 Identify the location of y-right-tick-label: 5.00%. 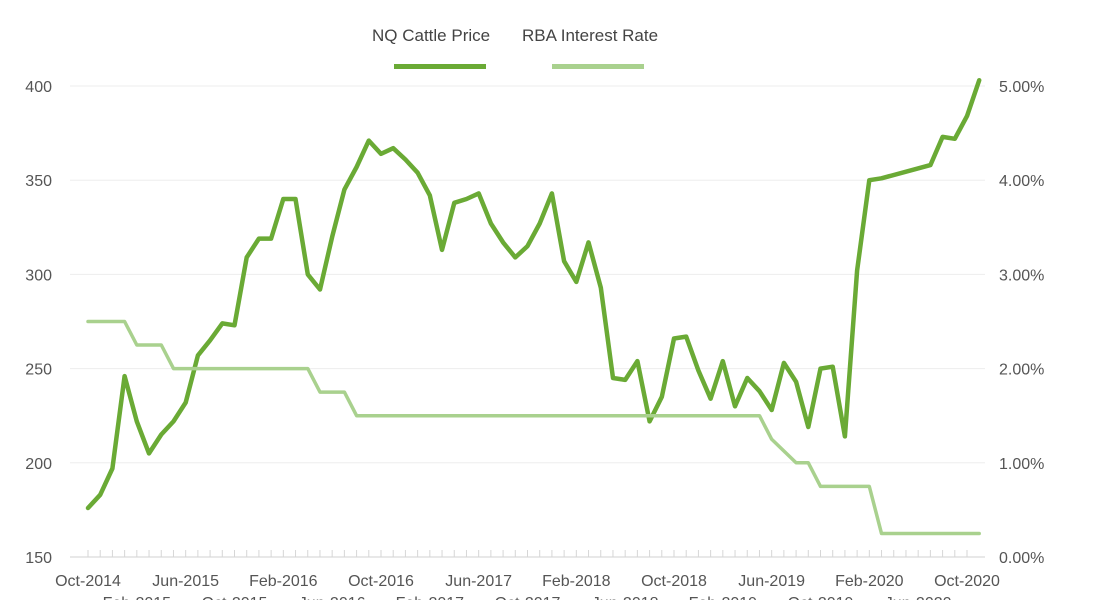
(1021, 87).